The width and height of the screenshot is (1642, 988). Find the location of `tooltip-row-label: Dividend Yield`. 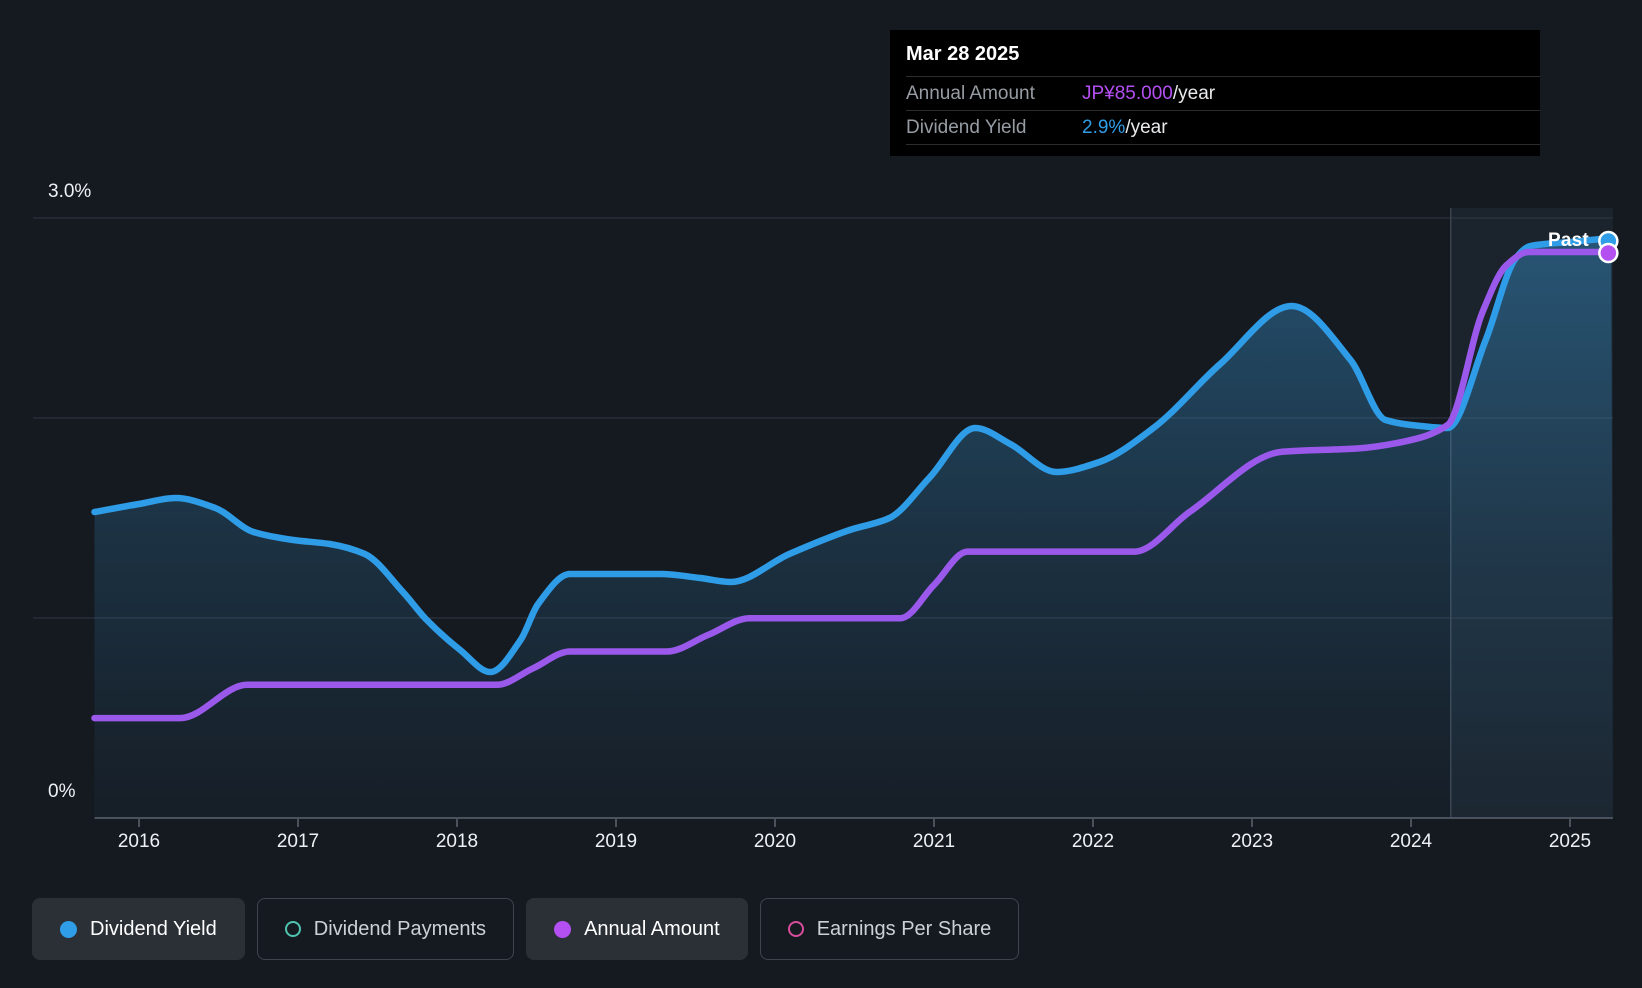

tooltip-row-label: Dividend Yield is located at coordinates (966, 127).